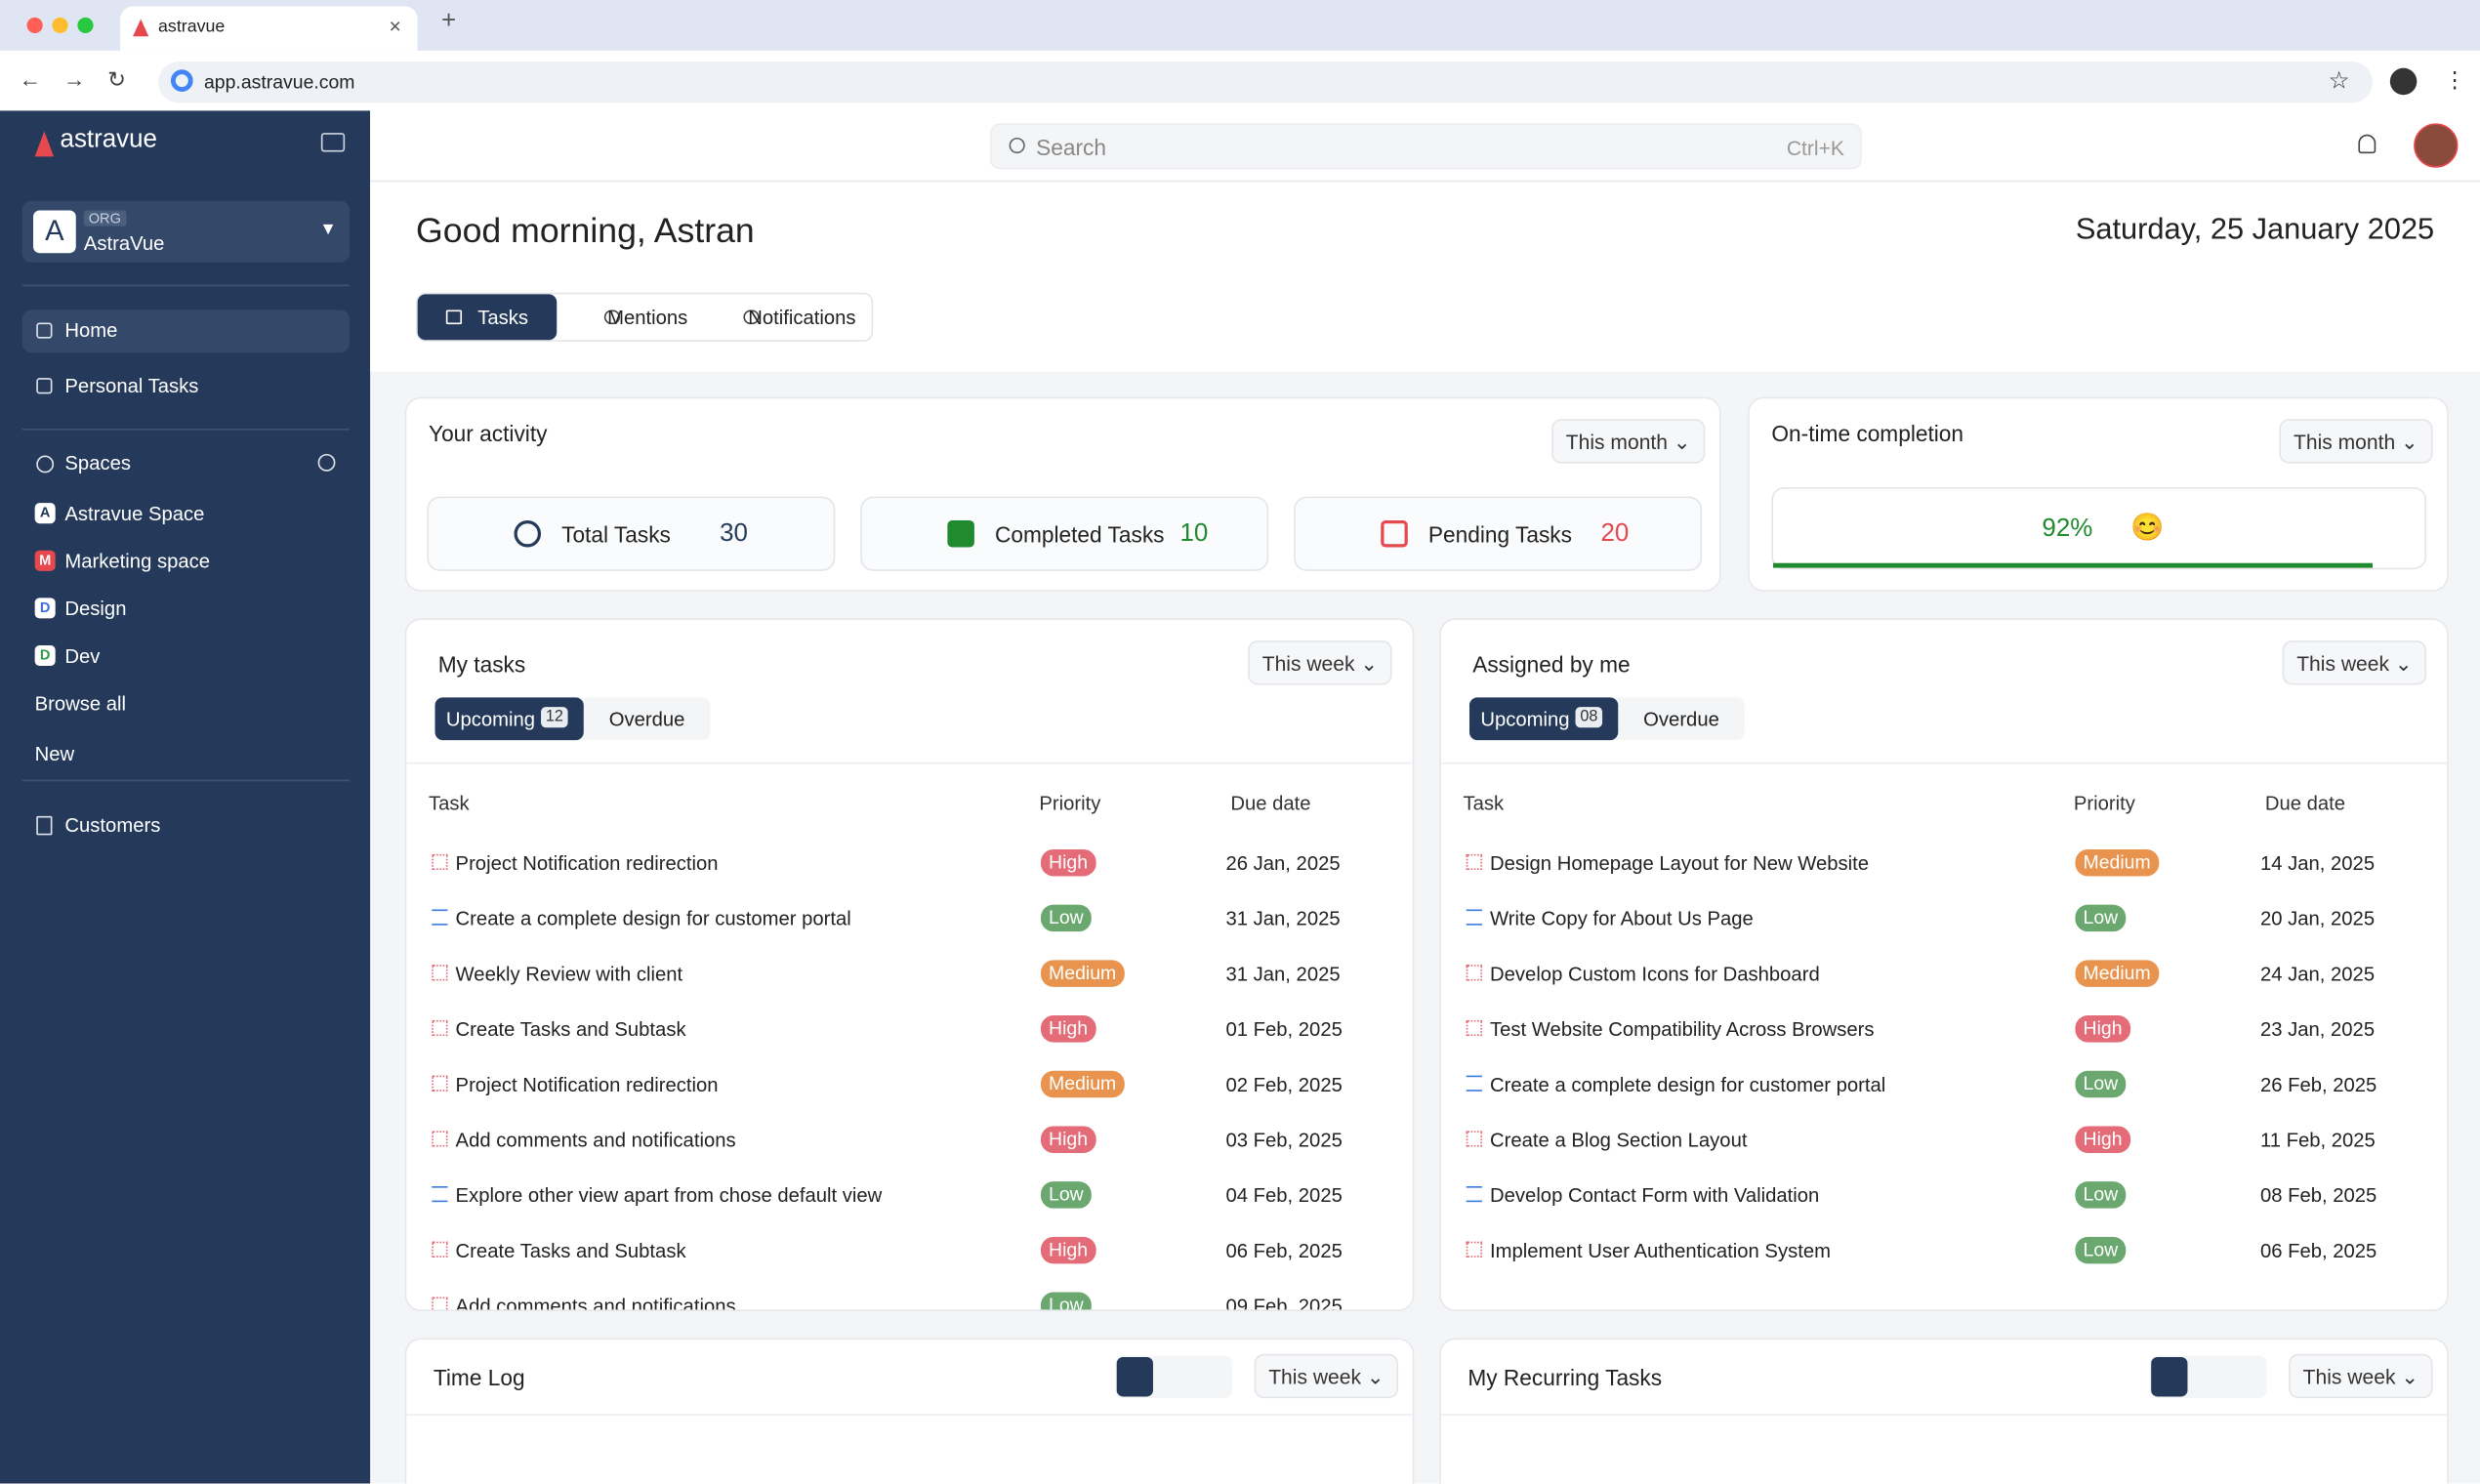 The width and height of the screenshot is (2480, 1484). I want to click on task-name: Project Notification redirection, so click(587, 1085).